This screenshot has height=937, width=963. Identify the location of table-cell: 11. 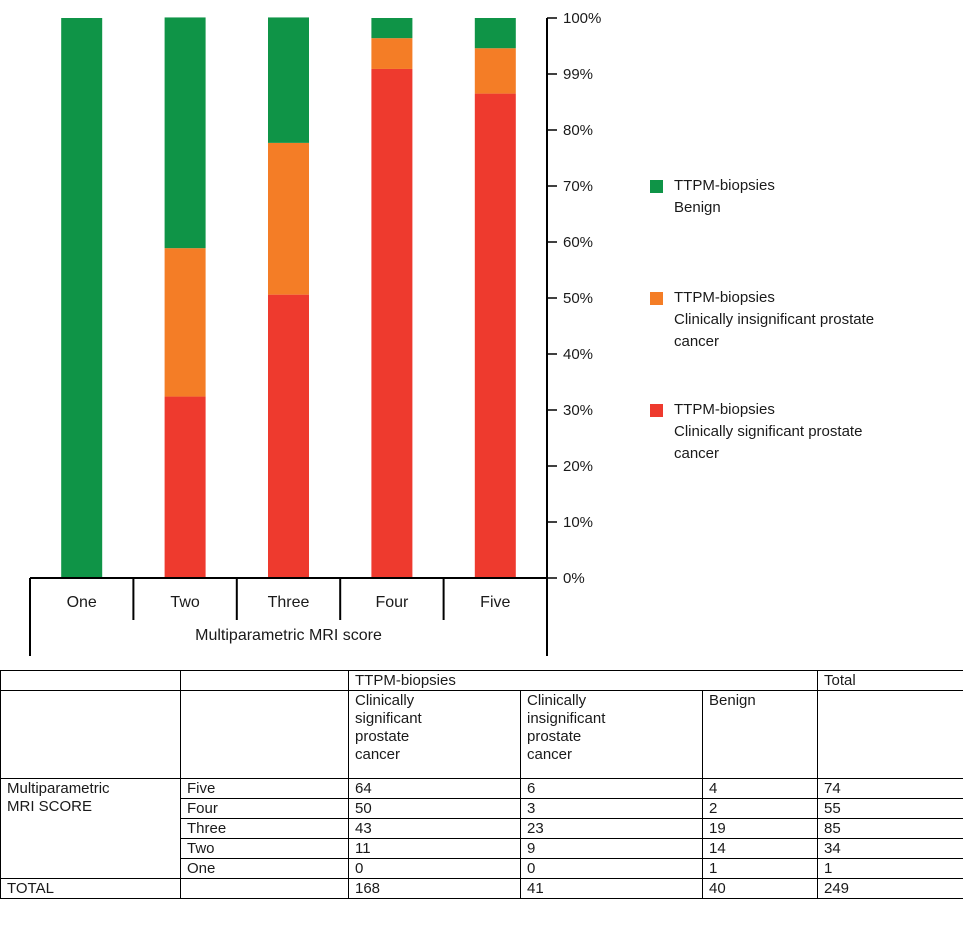
(434, 848).